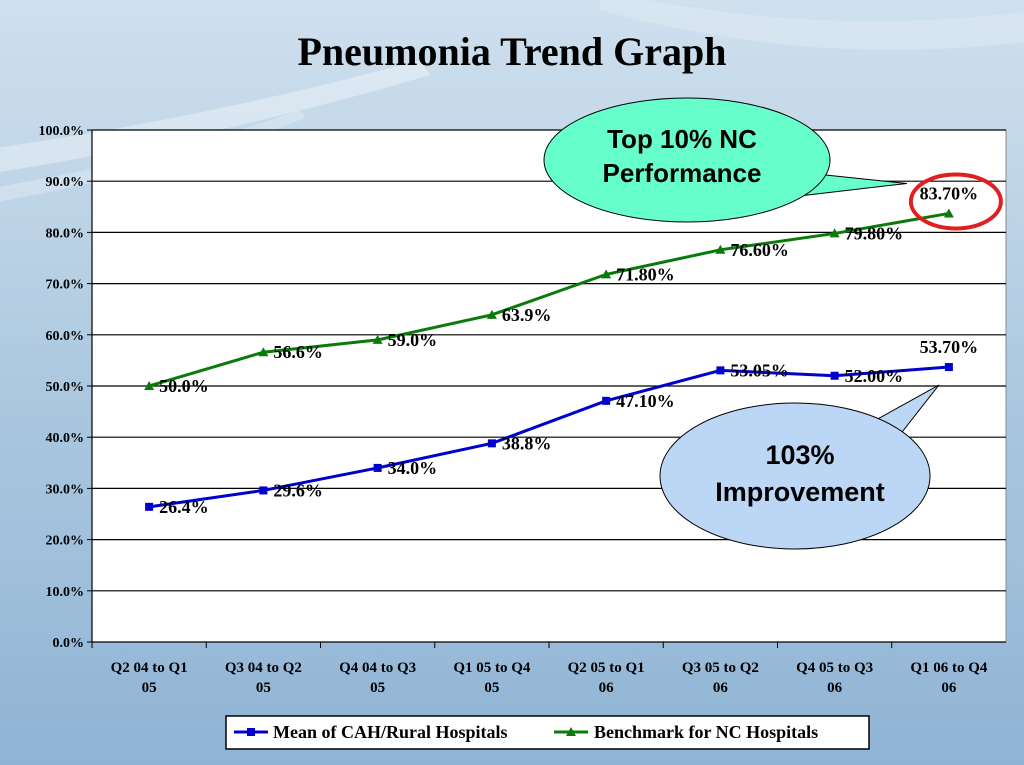 The image size is (1024, 765). Describe the element at coordinates (706, 732) in the screenshot. I see `legend-label: Benchmark for NC Hospitals` at that location.